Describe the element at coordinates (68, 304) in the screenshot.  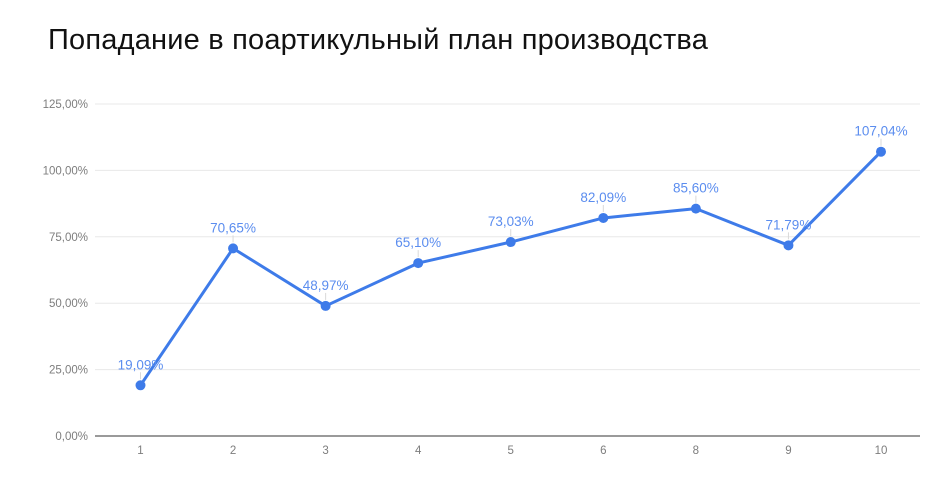
I see `y-tick-label: 50,00%` at that location.